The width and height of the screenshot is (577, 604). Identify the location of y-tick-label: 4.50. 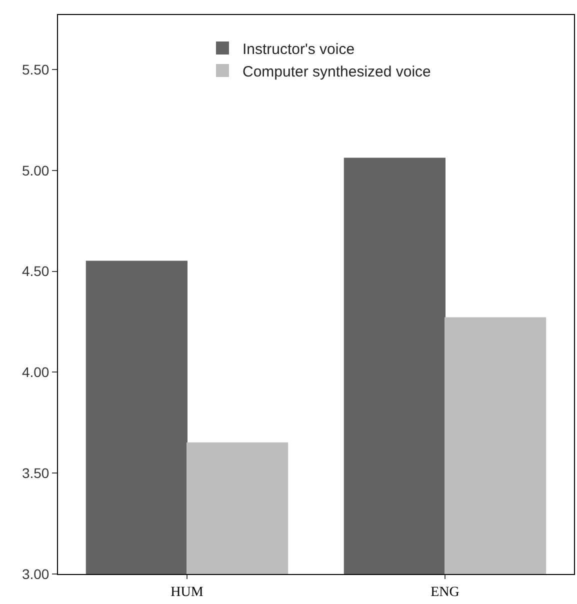
(36, 271).